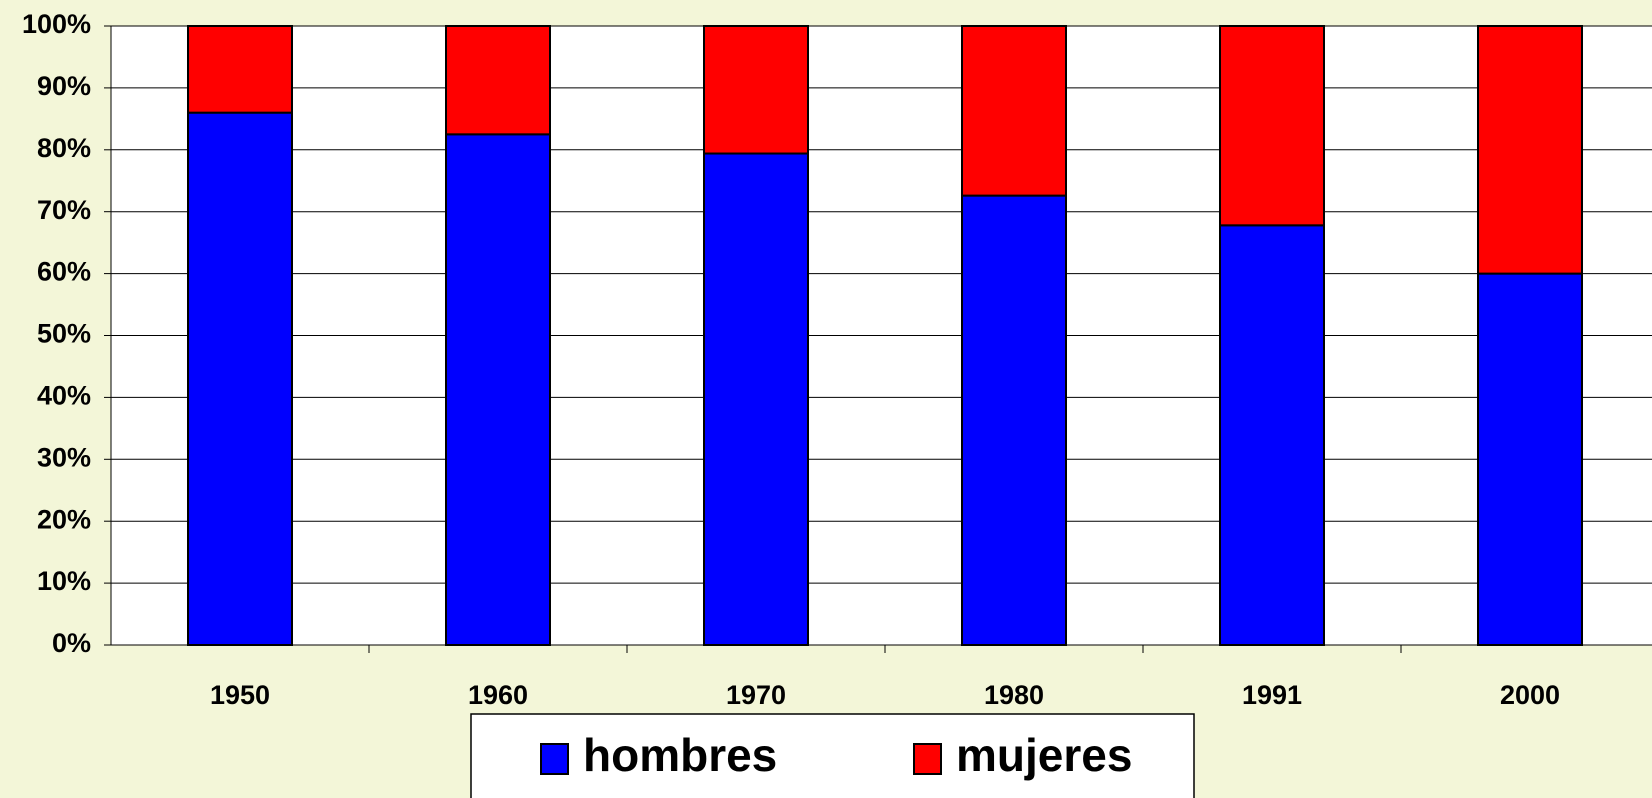 Image resolution: width=1652 pixels, height=798 pixels. What do you see at coordinates (56, 24) in the screenshot?
I see `y-tick-label: 100%` at bounding box center [56, 24].